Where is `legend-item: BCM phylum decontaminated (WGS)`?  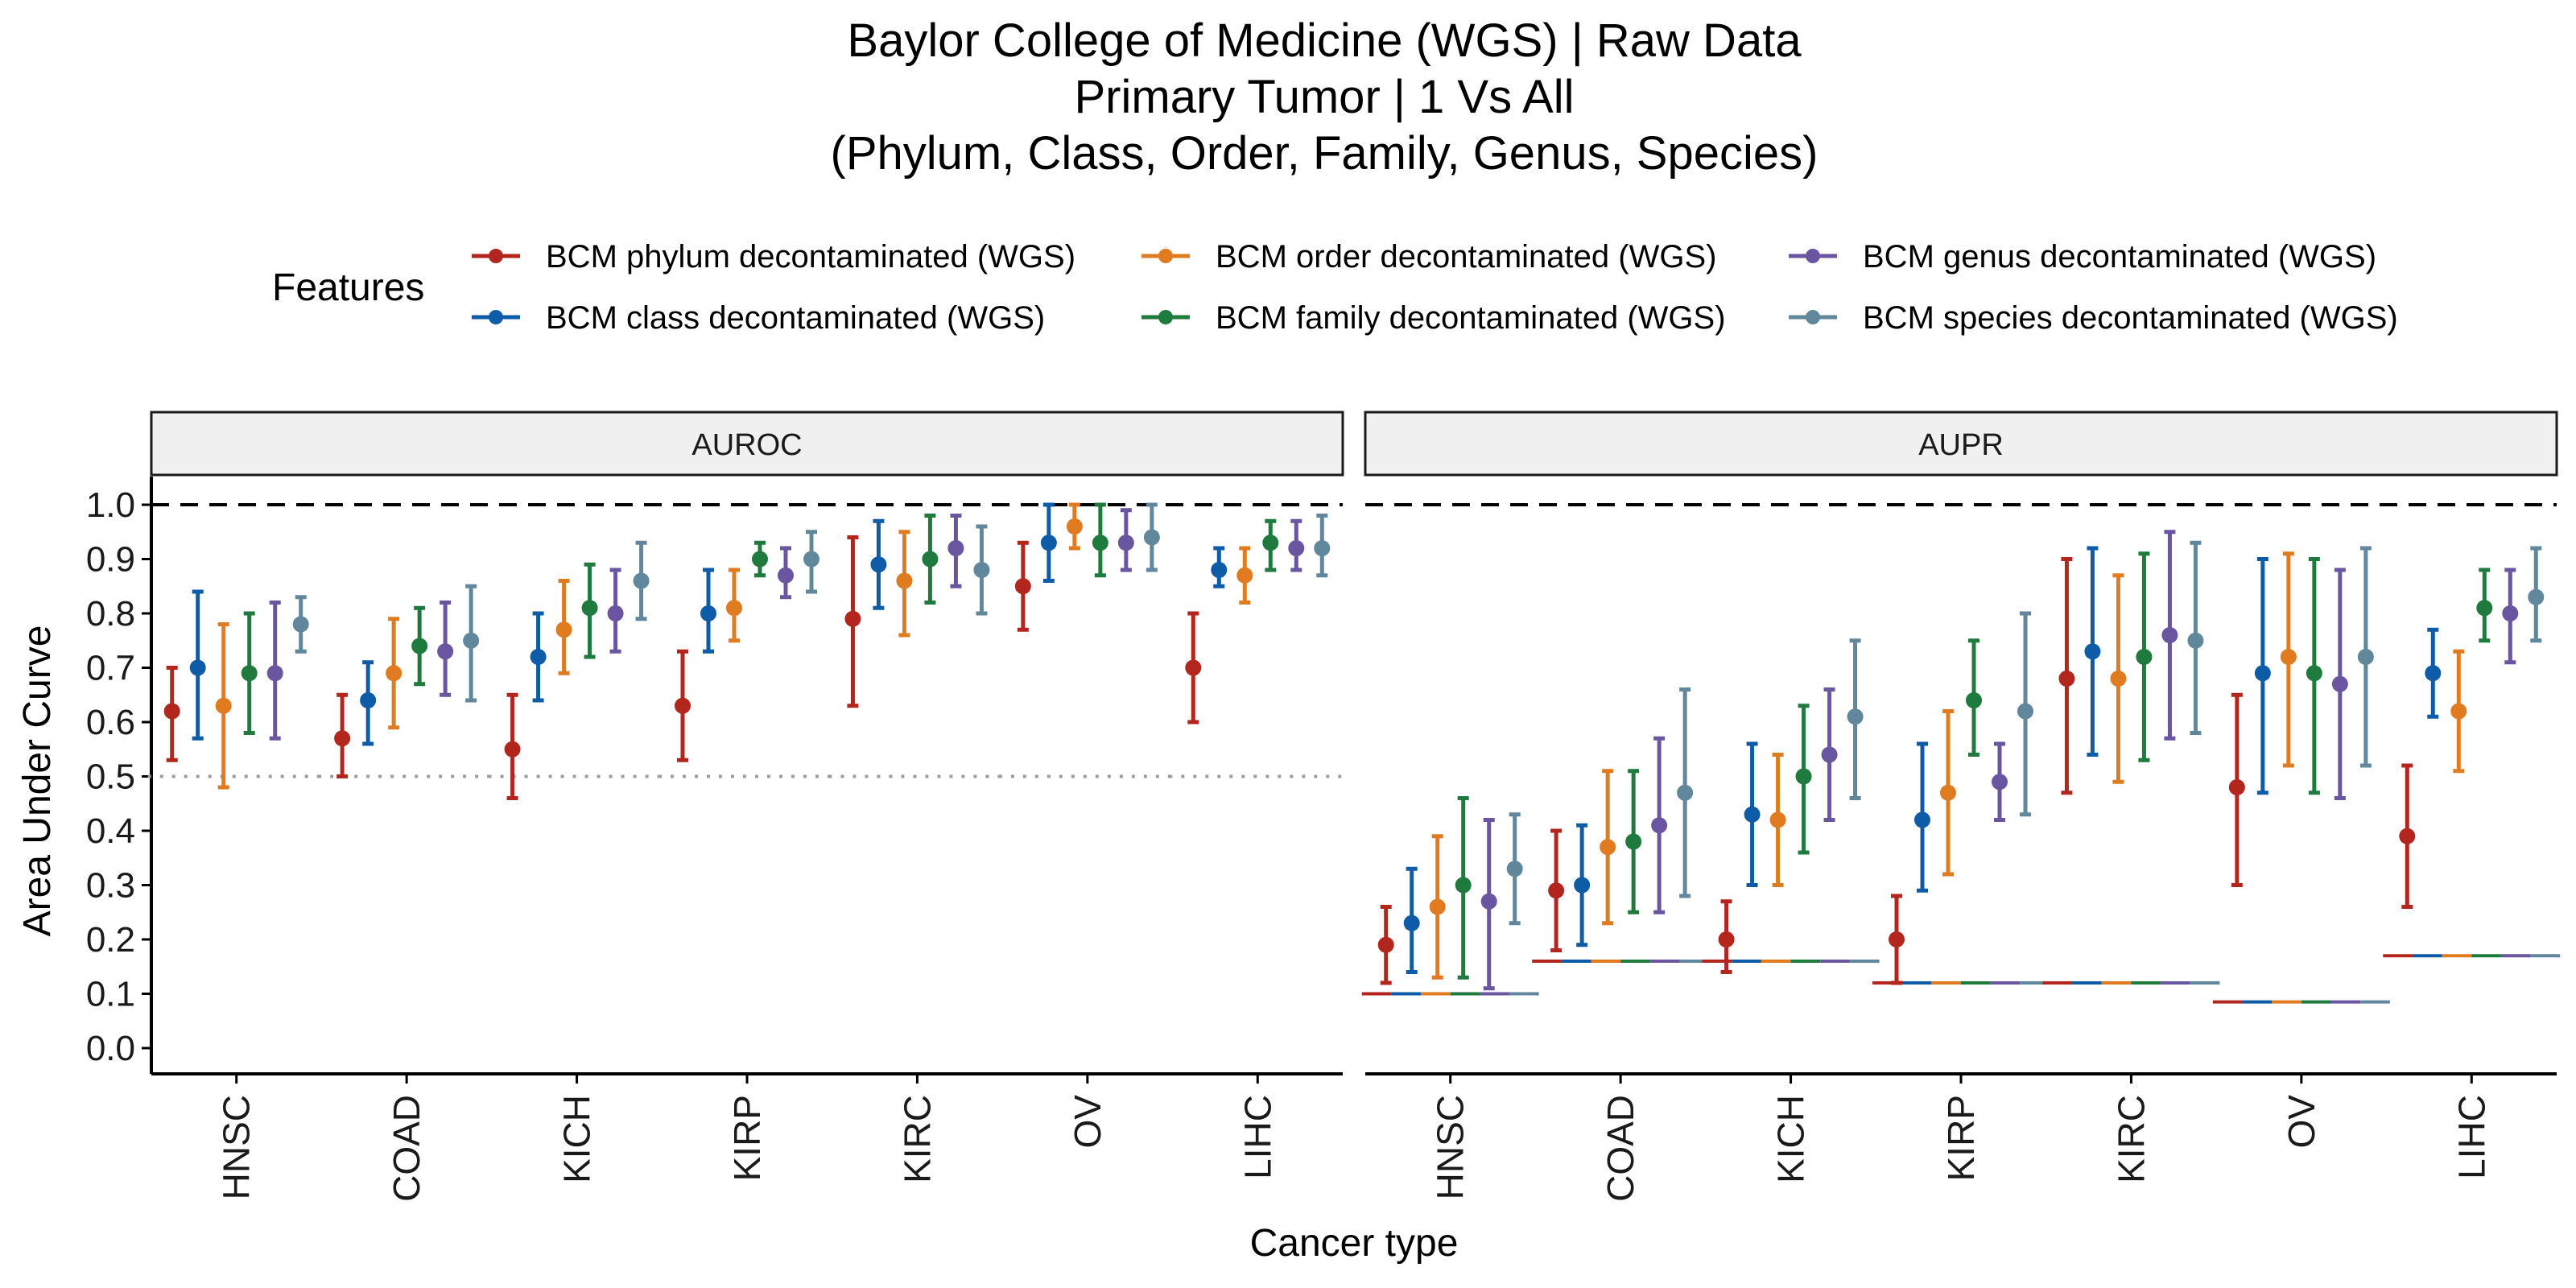
legend-item: BCM phylum decontaminated (WGS) is located at coordinates (773, 257).